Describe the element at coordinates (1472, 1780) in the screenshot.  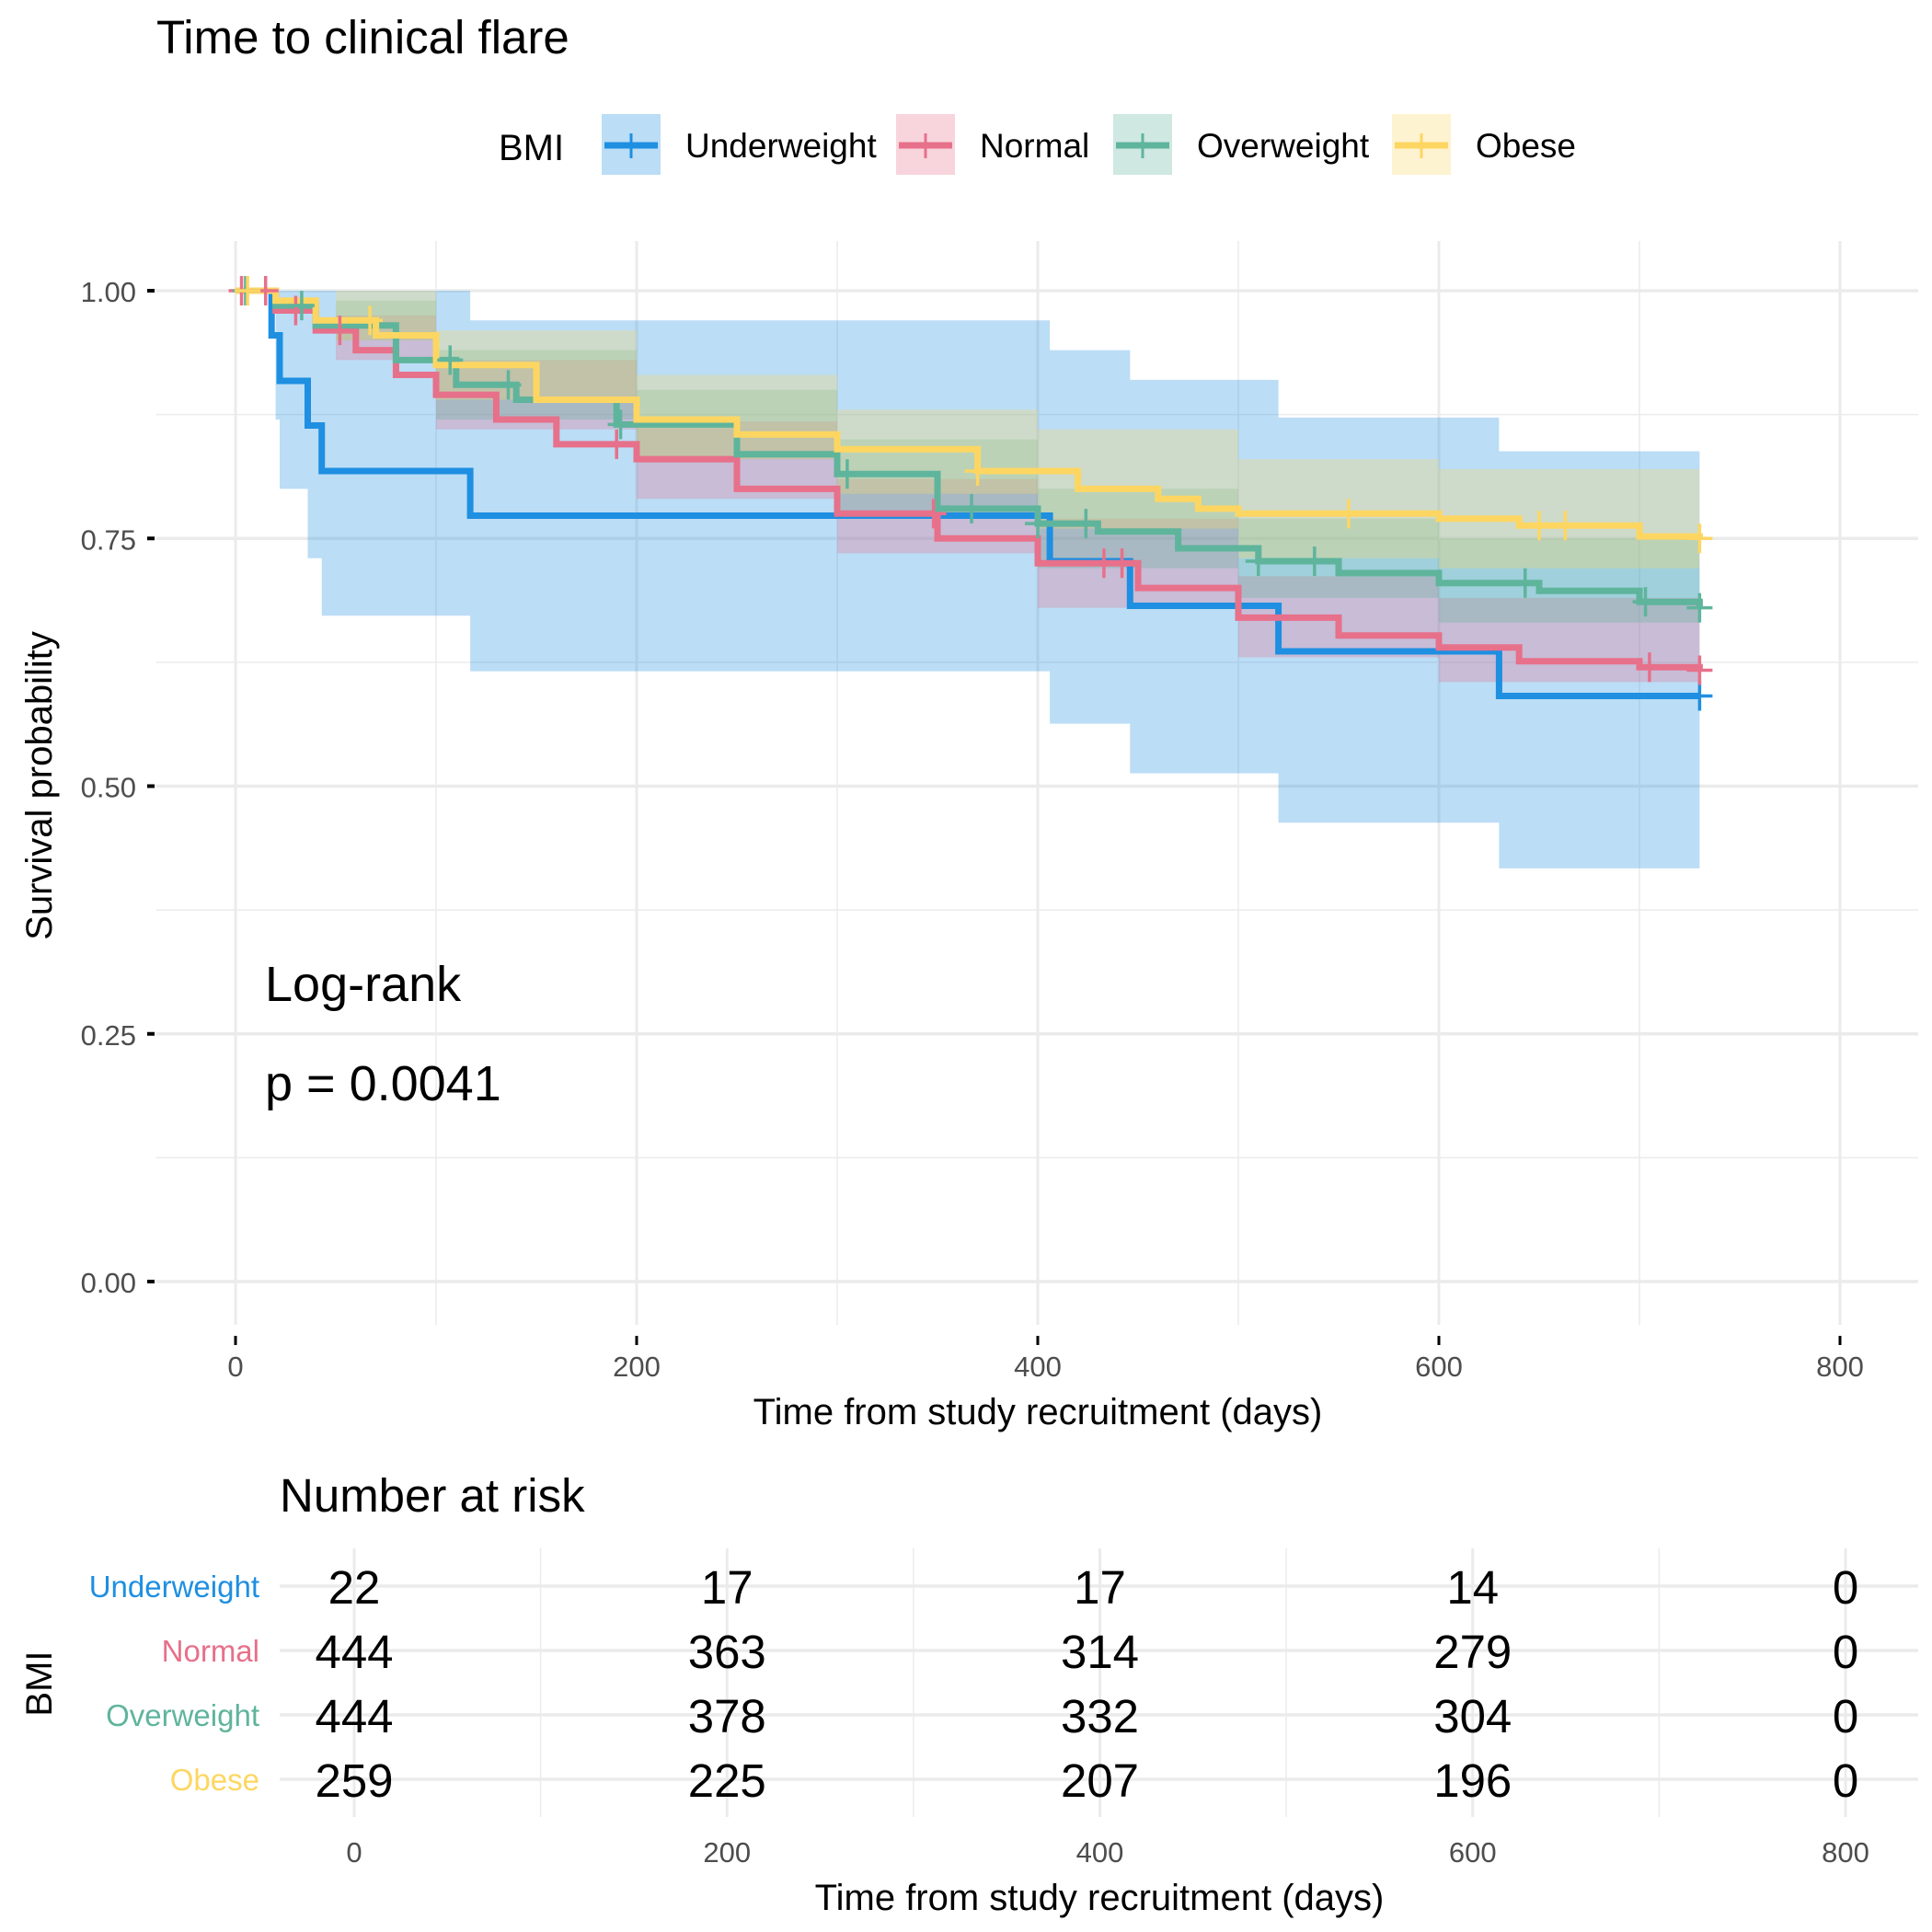
I see `risk-value: 196` at that location.